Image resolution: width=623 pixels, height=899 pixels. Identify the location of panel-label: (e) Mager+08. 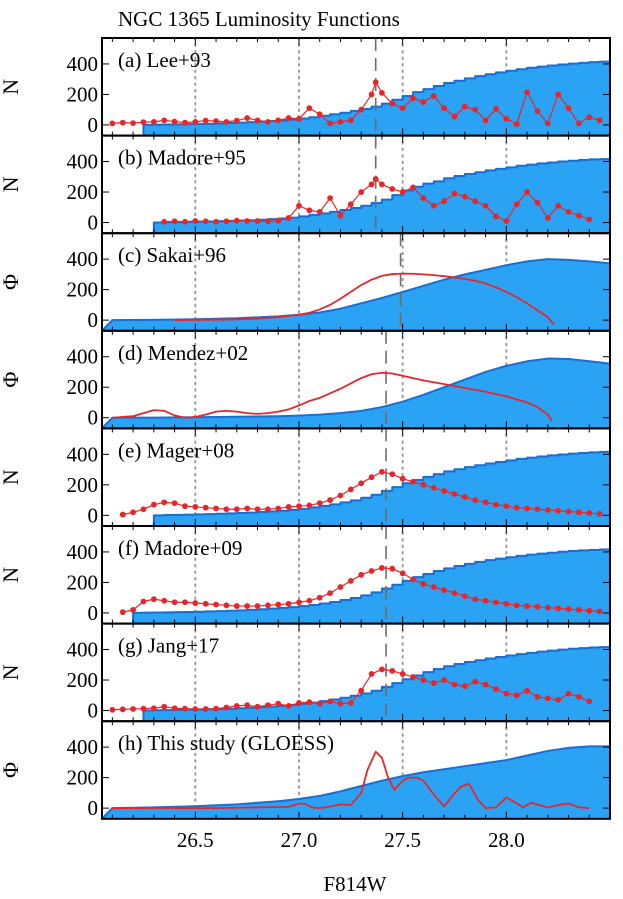
(176, 450).